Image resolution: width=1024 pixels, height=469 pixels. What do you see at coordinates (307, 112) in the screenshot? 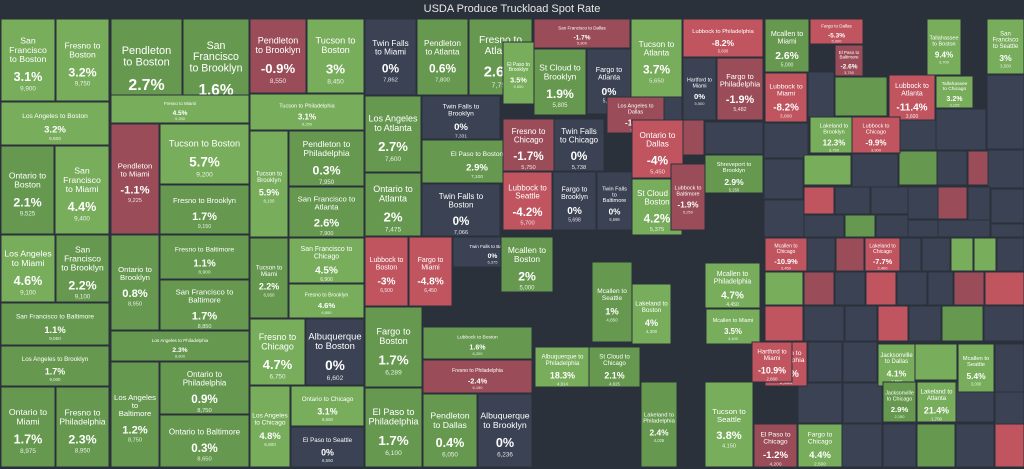
I see `treemap-tile: Tucson to Philadelphia 3.1%8,250` at bounding box center [307, 112].